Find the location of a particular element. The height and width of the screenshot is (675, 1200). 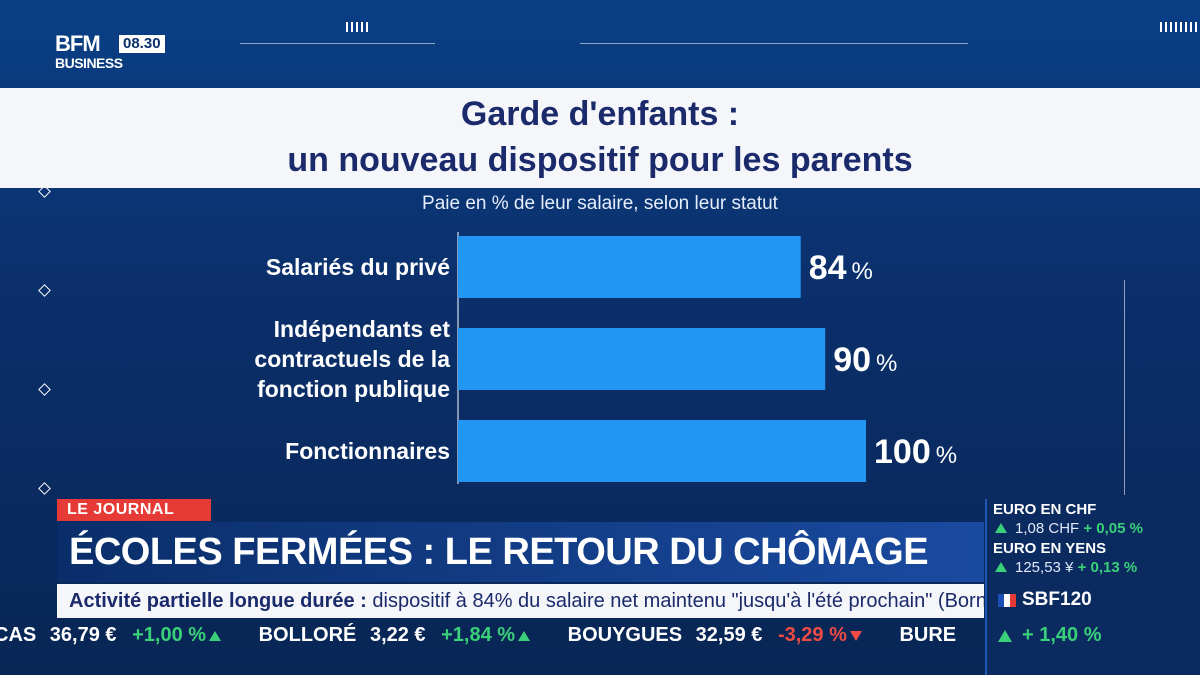

ticker-change: +1,84 % is located at coordinates (478, 635).